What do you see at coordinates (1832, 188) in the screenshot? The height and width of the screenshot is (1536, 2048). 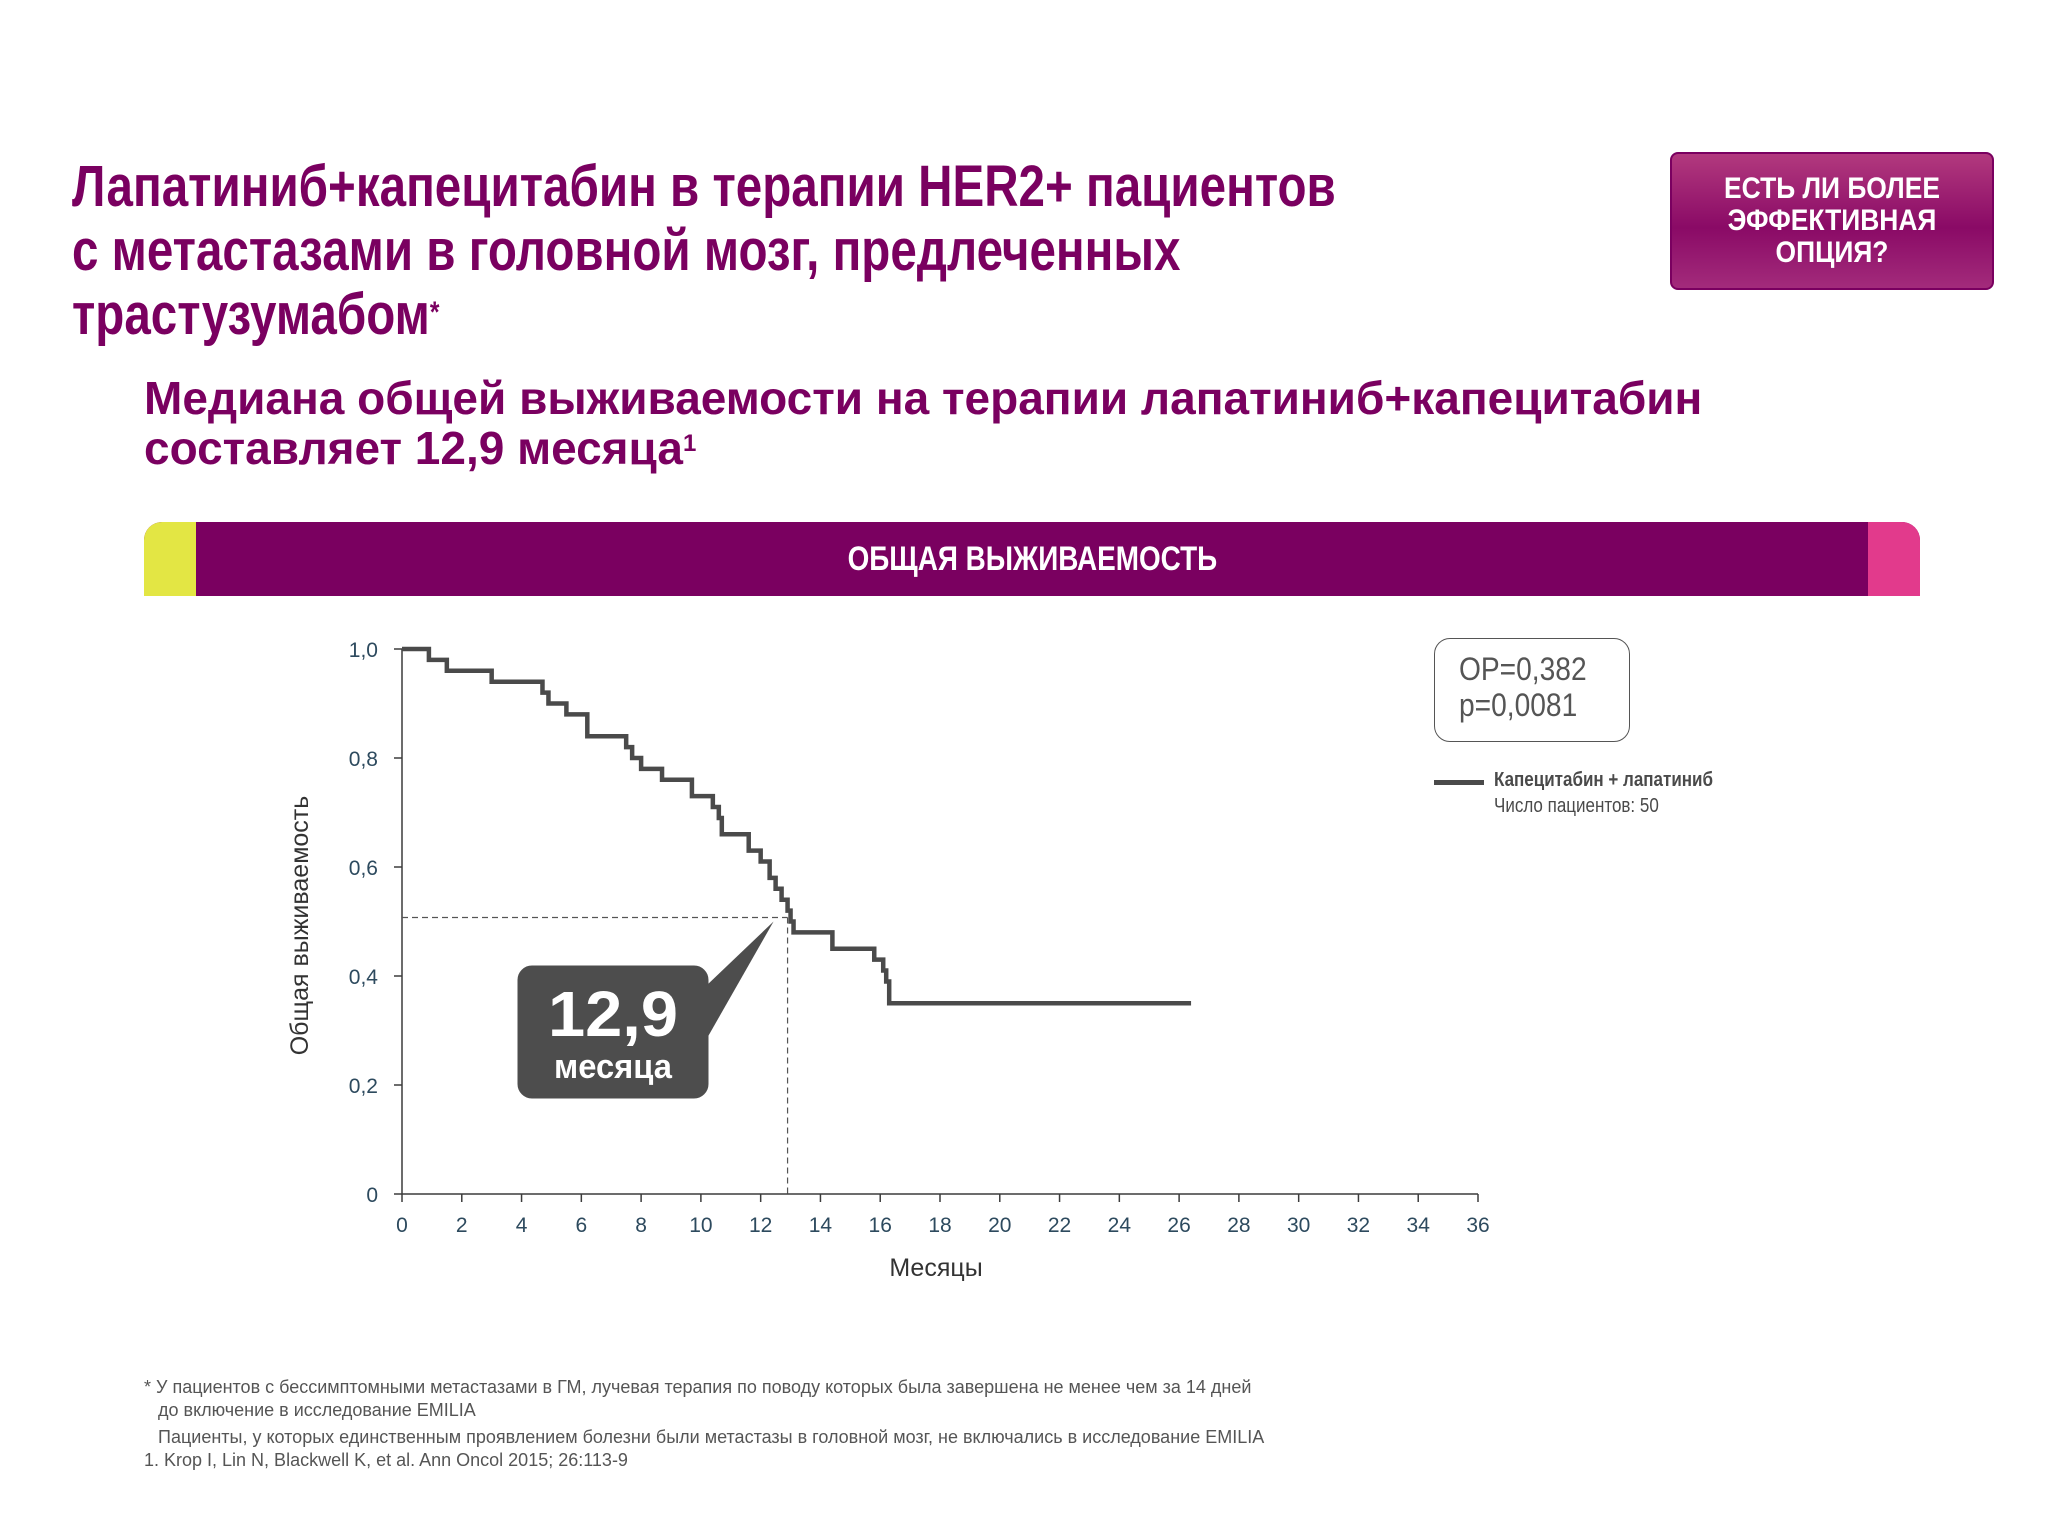 I see `cta-line1: ЕСТЬ ЛИ БОЛЕЕ` at bounding box center [1832, 188].